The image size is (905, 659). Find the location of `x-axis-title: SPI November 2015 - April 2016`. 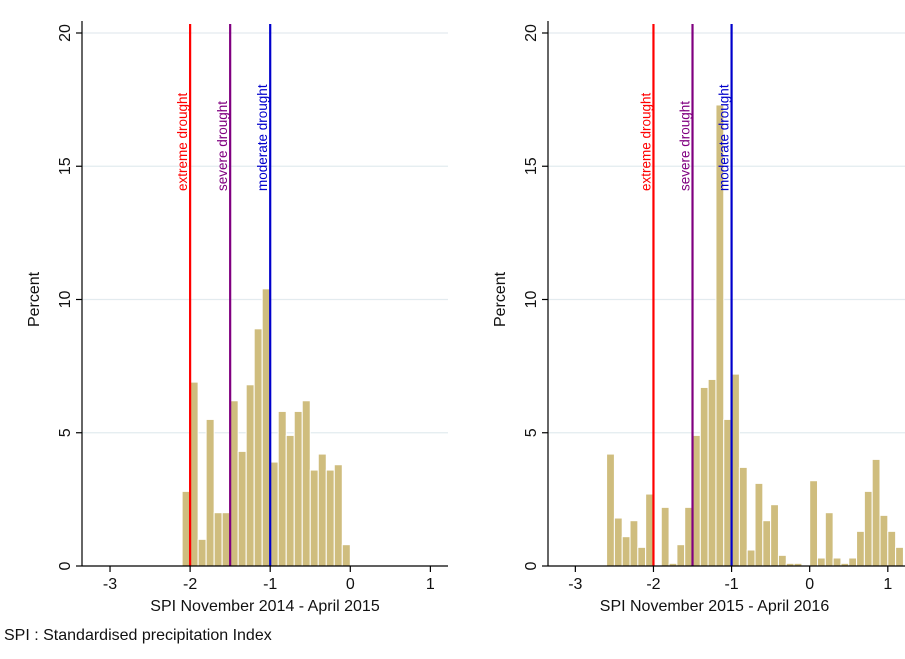

x-axis-title: SPI November 2015 - April 2016 is located at coordinates (715, 606).